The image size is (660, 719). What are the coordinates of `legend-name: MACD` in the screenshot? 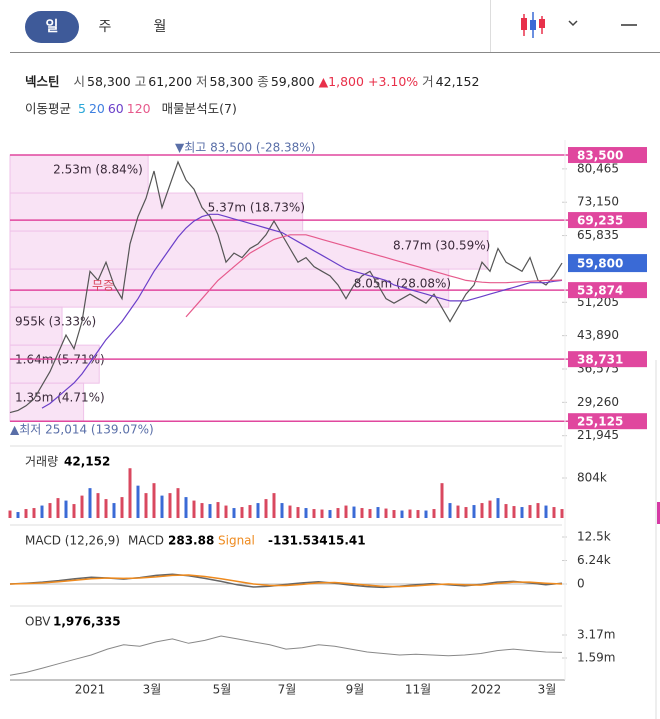 It's located at (146, 541).